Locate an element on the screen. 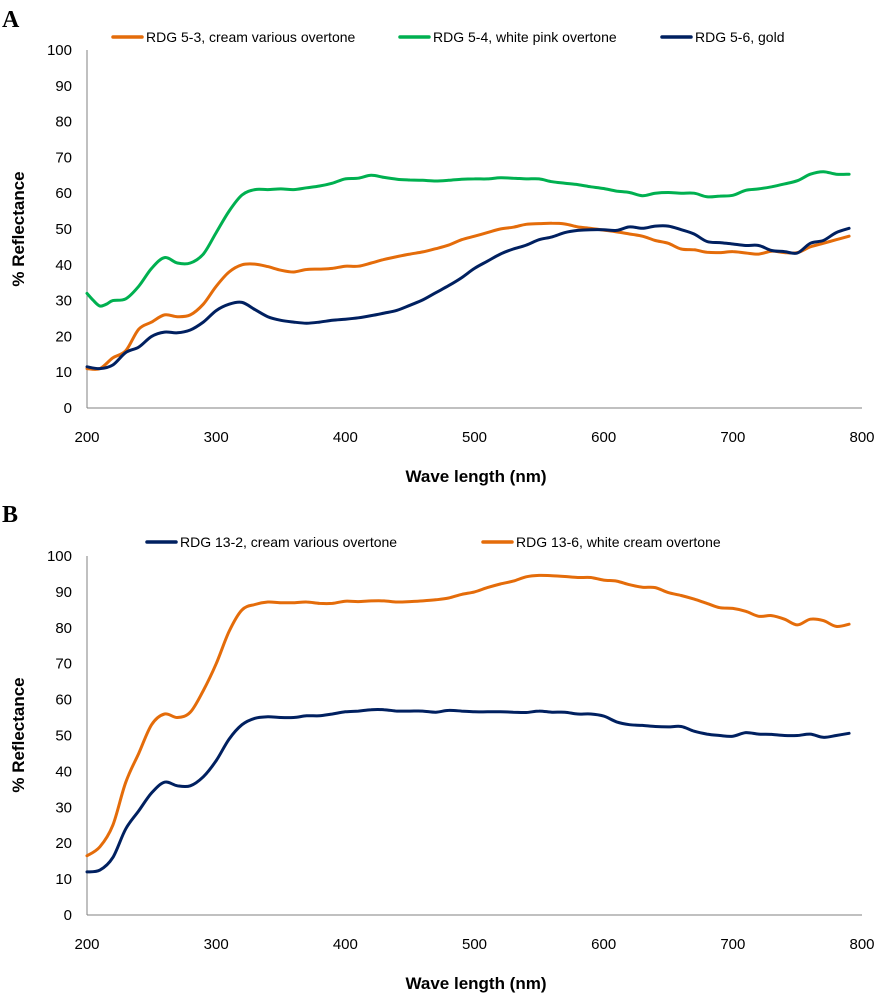 This screenshot has width=884, height=1000. panel-b-label: B is located at coordinates (10, 515).